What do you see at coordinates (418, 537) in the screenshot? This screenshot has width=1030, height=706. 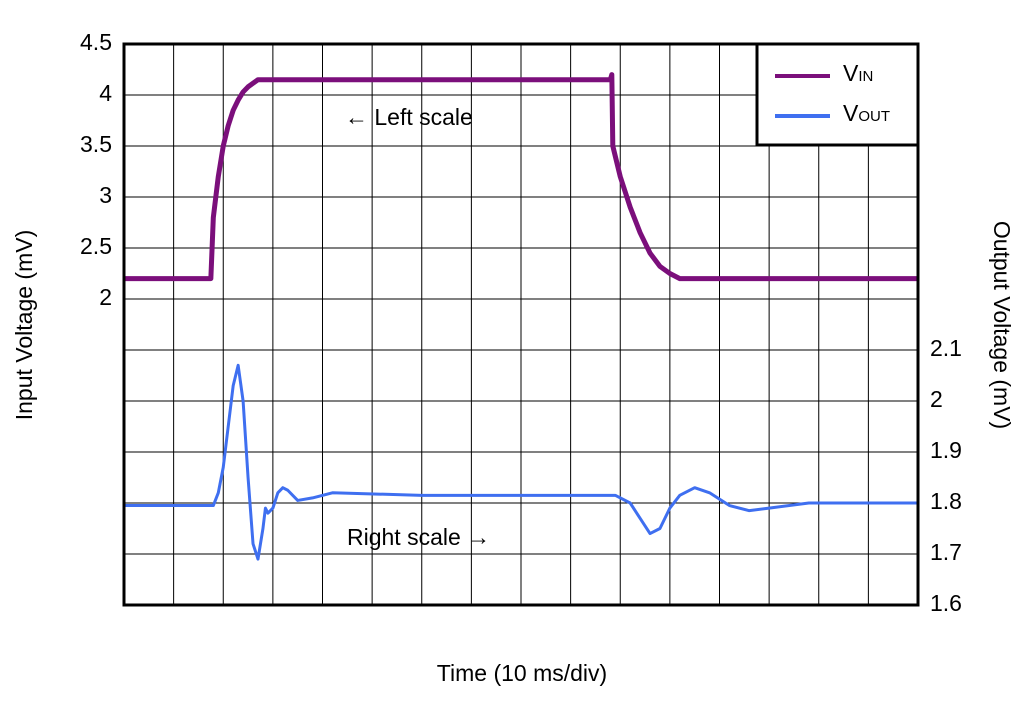 I see `annotation: Right scale →` at bounding box center [418, 537].